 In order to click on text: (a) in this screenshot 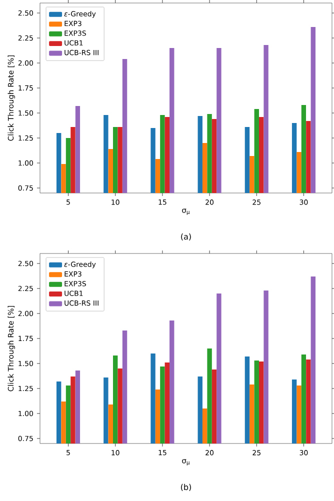, I will do `click(186, 237)`.